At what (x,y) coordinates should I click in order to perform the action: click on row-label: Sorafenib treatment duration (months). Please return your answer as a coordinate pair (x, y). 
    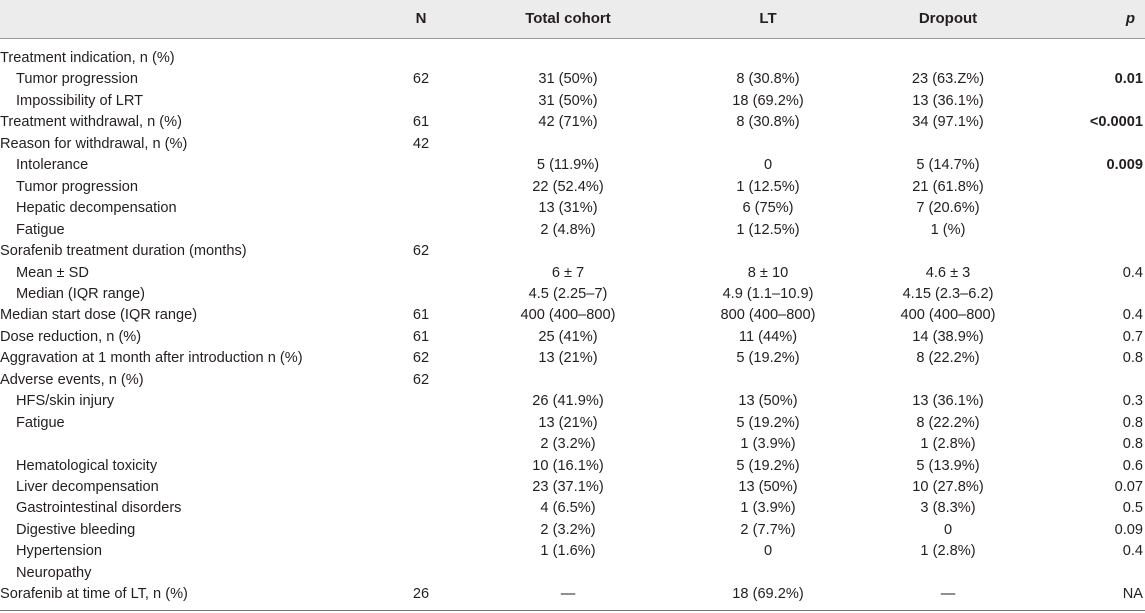
    Looking at the image, I should click on (123, 251).